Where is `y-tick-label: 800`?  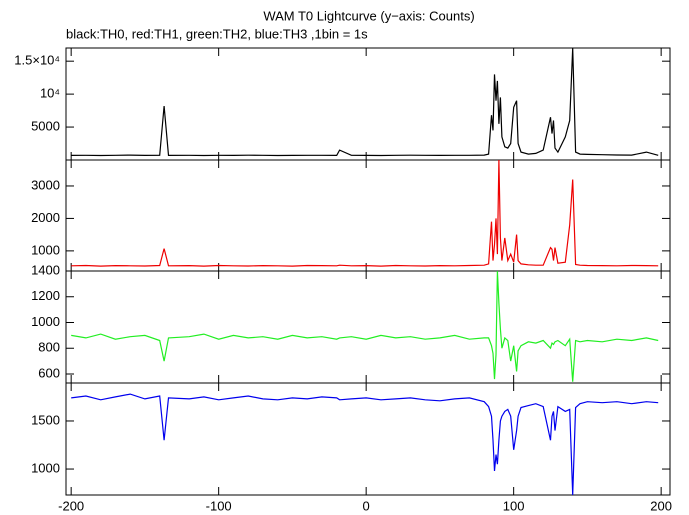 y-tick-label: 800 is located at coordinates (49, 347).